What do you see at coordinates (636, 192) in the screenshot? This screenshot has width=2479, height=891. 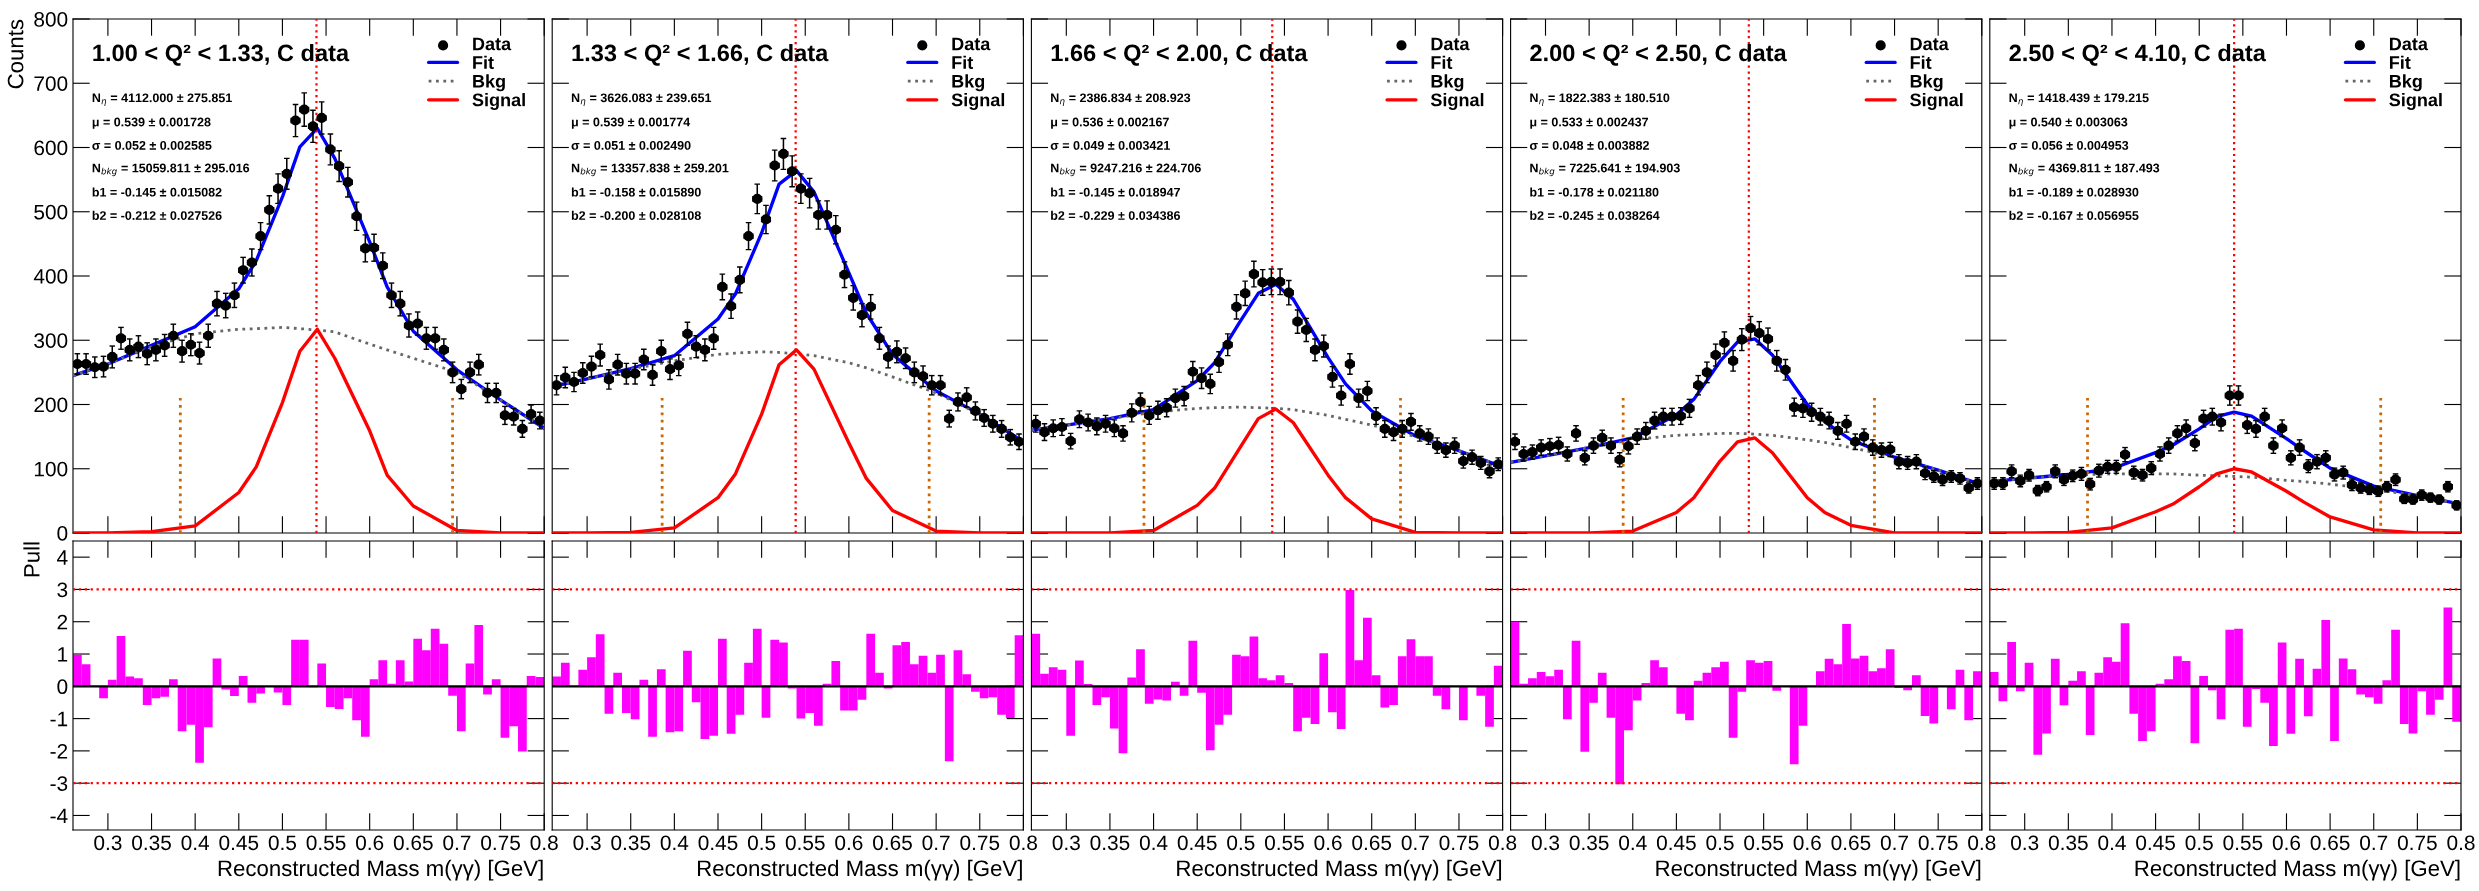 I see `annotation: b1 = -0.158 ± 0.015890` at bounding box center [636, 192].